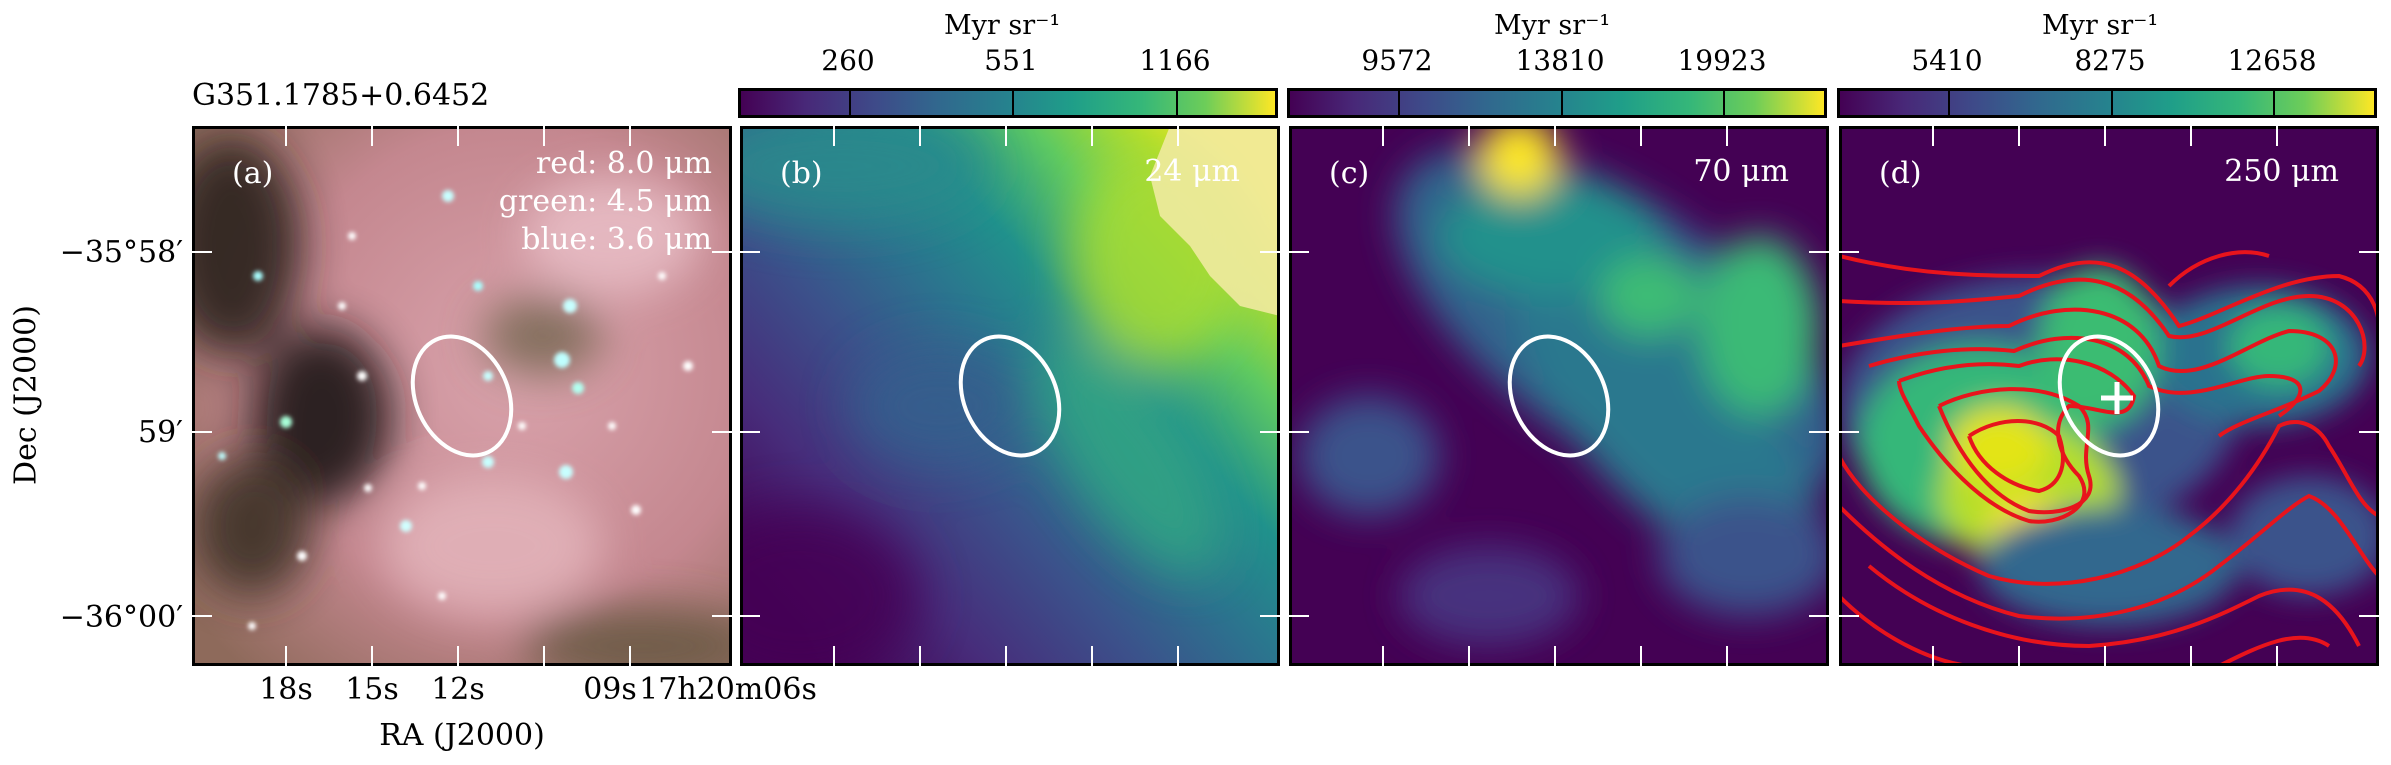 The image size is (2391, 765). Describe the element at coordinates (610, 689) in the screenshot. I see `x-tick-4: 09s` at that location.